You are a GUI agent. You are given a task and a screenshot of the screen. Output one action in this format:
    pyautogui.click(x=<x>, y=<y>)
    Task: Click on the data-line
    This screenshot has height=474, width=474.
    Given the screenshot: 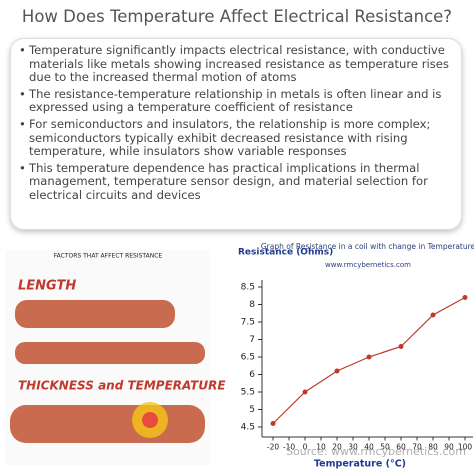 What is the action you would take?
    pyautogui.click(x=369, y=360)
    